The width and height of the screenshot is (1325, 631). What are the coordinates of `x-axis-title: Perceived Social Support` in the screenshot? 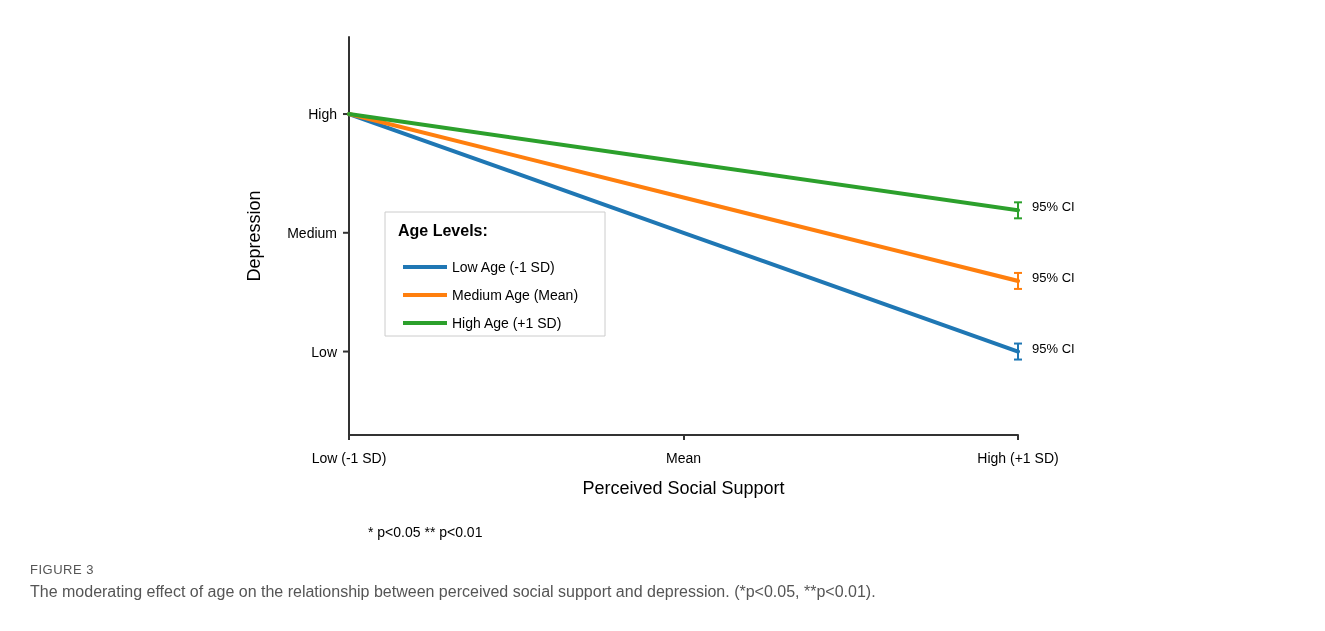 It's located at (683, 488).